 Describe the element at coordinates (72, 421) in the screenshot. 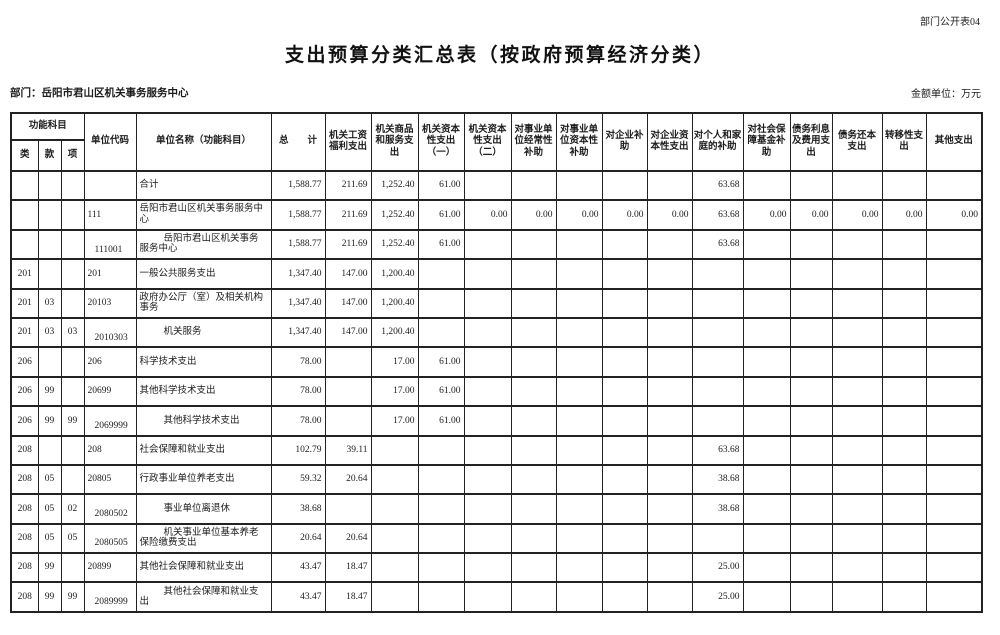

I see `cell-xiang: 99` at that location.